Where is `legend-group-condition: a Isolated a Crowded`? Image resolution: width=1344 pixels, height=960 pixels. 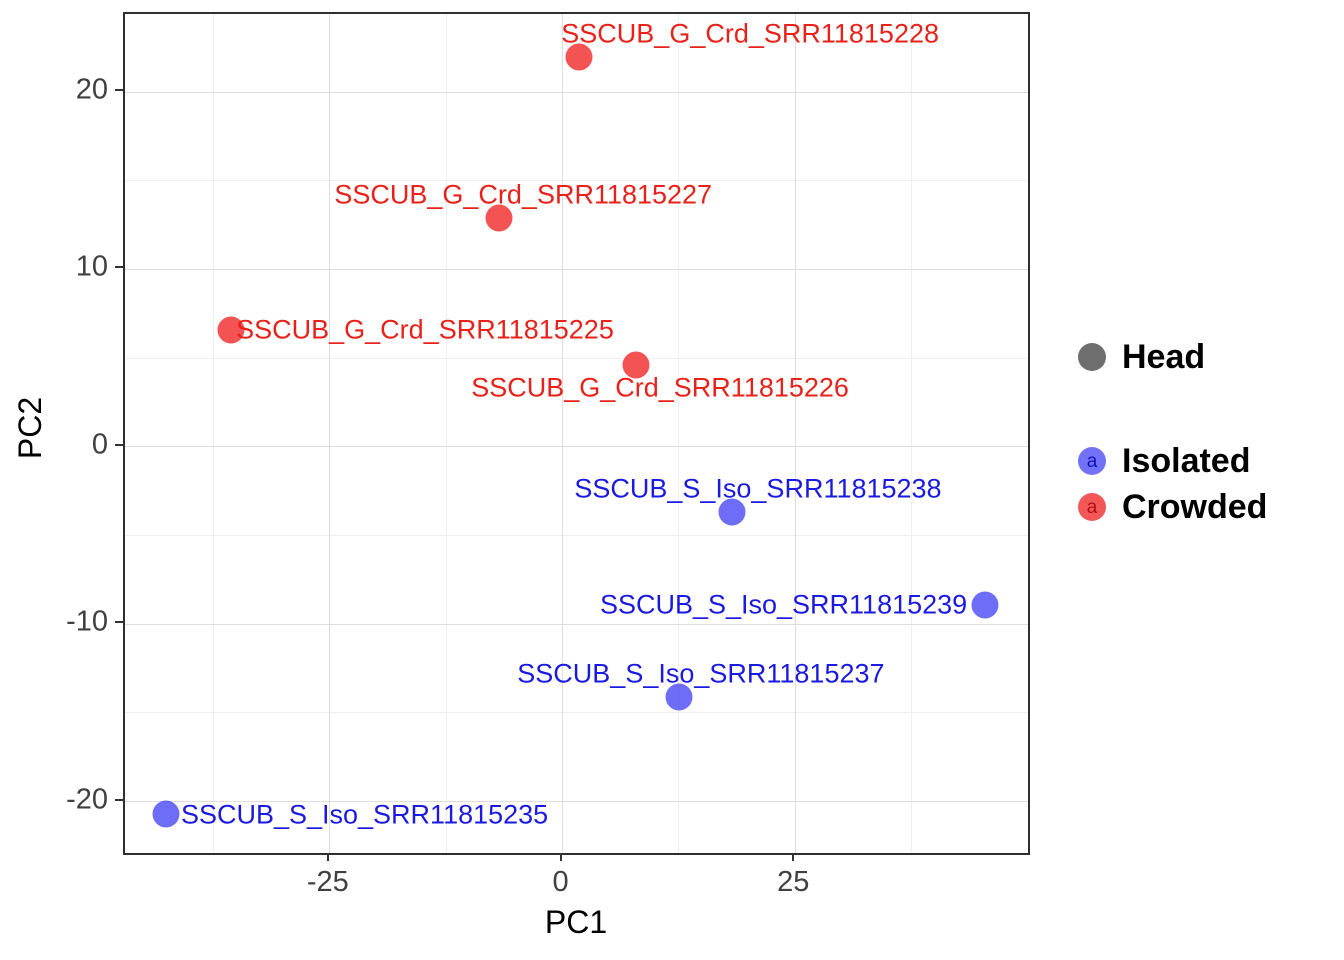 legend-group-condition: a Isolated a Crowded is located at coordinates (1172, 484).